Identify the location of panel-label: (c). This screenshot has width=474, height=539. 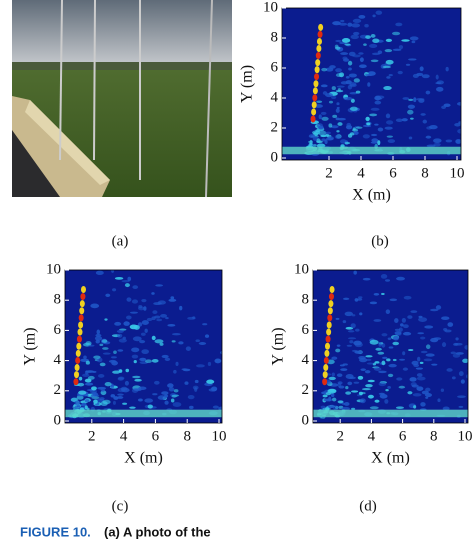
(120, 506).